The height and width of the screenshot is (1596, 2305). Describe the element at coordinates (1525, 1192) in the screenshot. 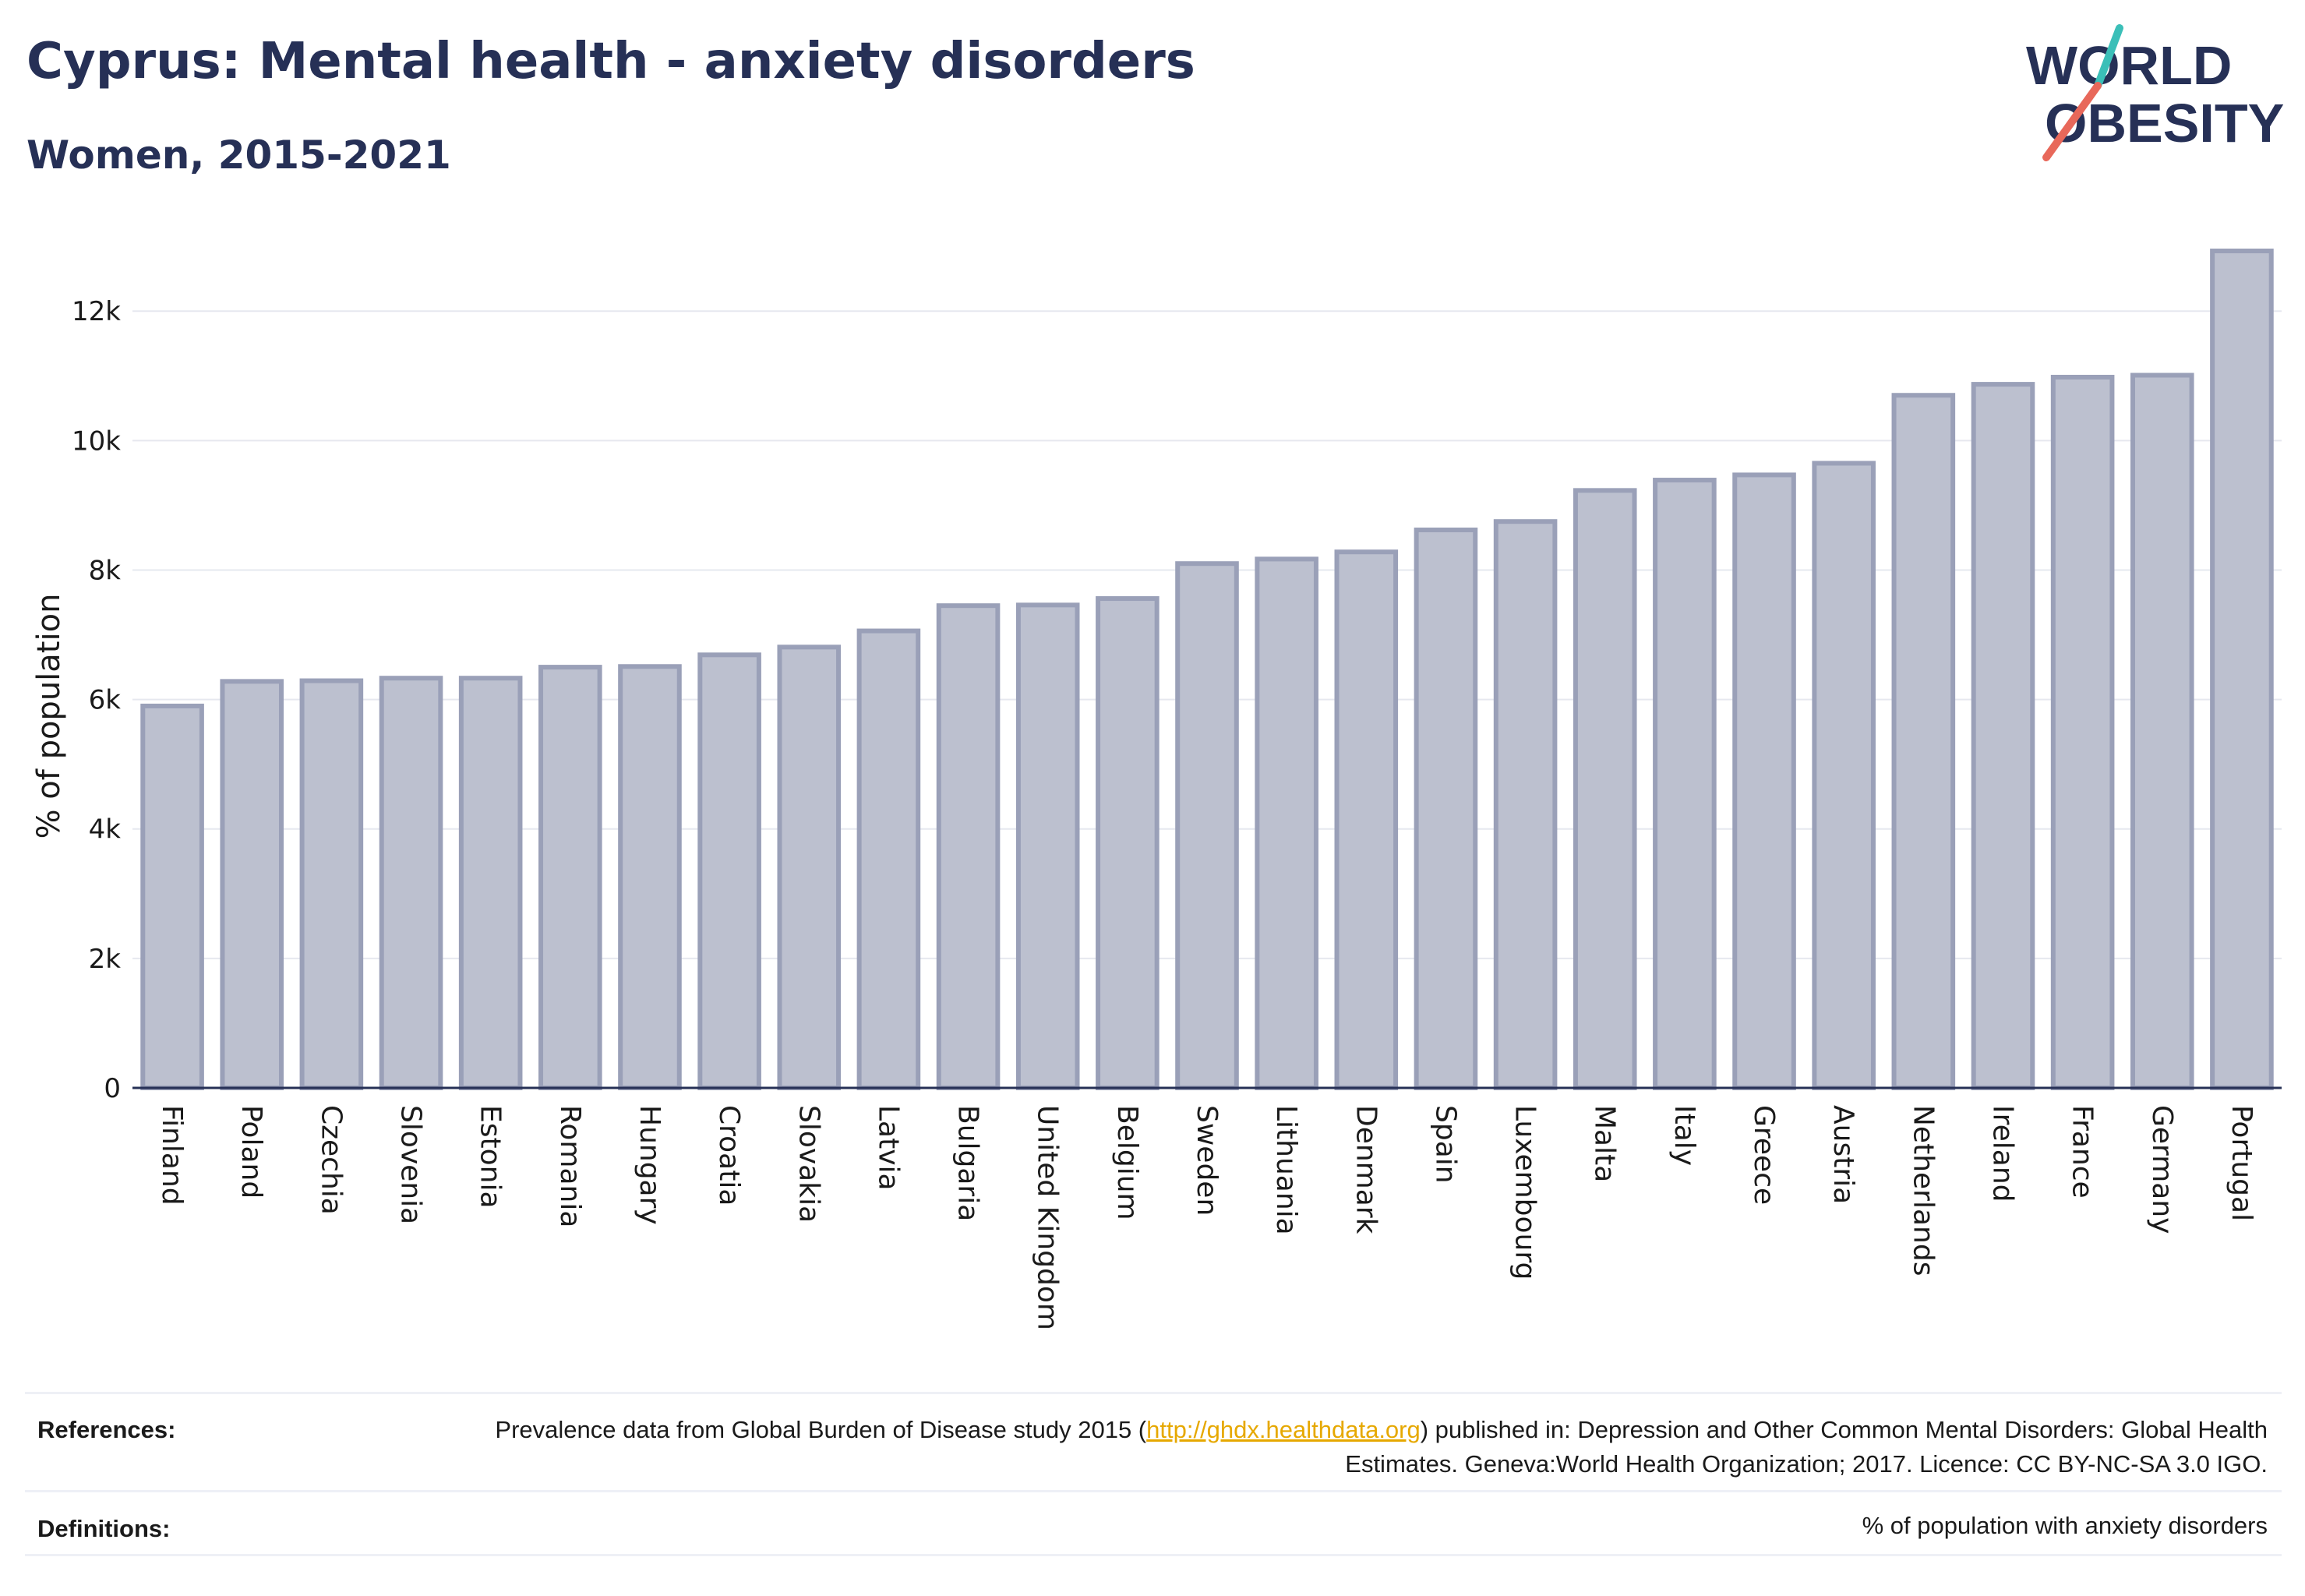

I see `x-tick-label: Luxembourg` at that location.